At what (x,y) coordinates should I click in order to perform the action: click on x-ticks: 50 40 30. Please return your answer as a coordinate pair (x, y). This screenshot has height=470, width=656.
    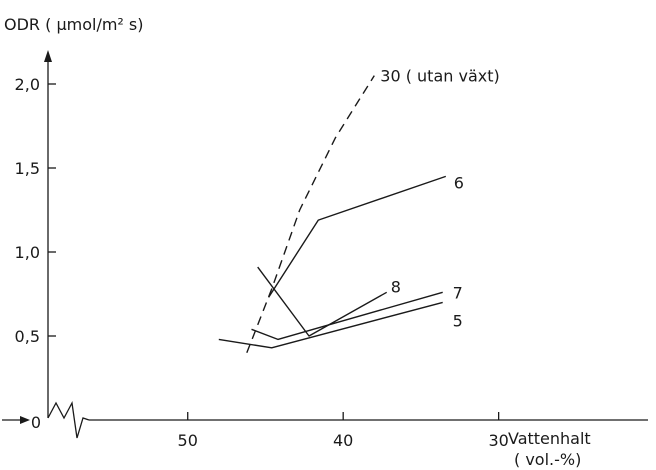
    Looking at the image, I should click on (343, 431).